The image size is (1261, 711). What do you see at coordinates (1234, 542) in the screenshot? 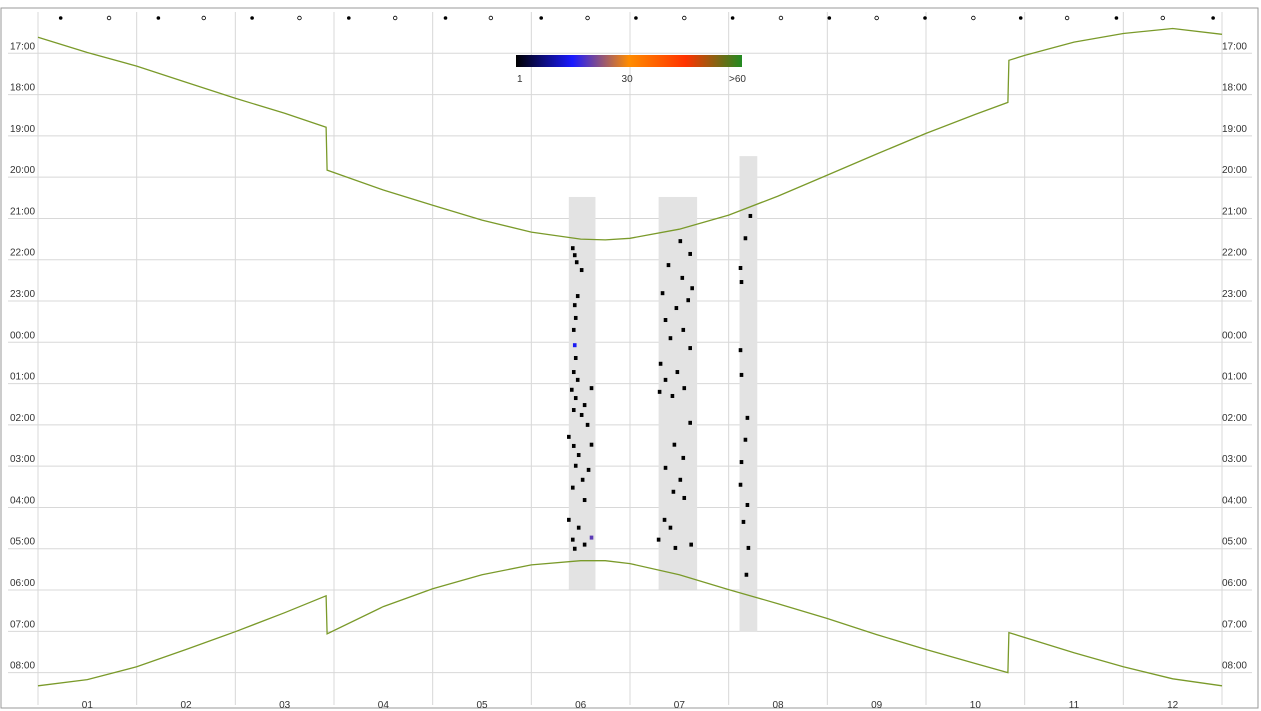
I see `y-tick-label: 05:00` at bounding box center [1234, 542].